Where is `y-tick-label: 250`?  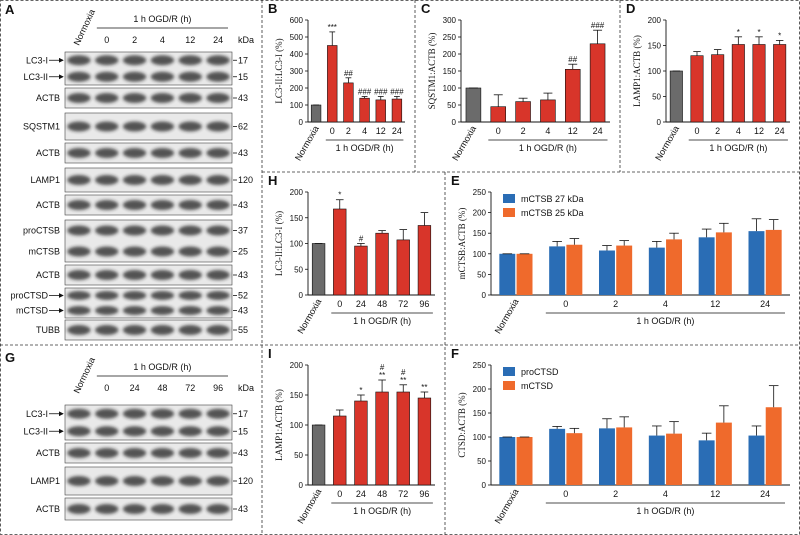
y-tick-label: 250 is located at coordinates (450, 37).